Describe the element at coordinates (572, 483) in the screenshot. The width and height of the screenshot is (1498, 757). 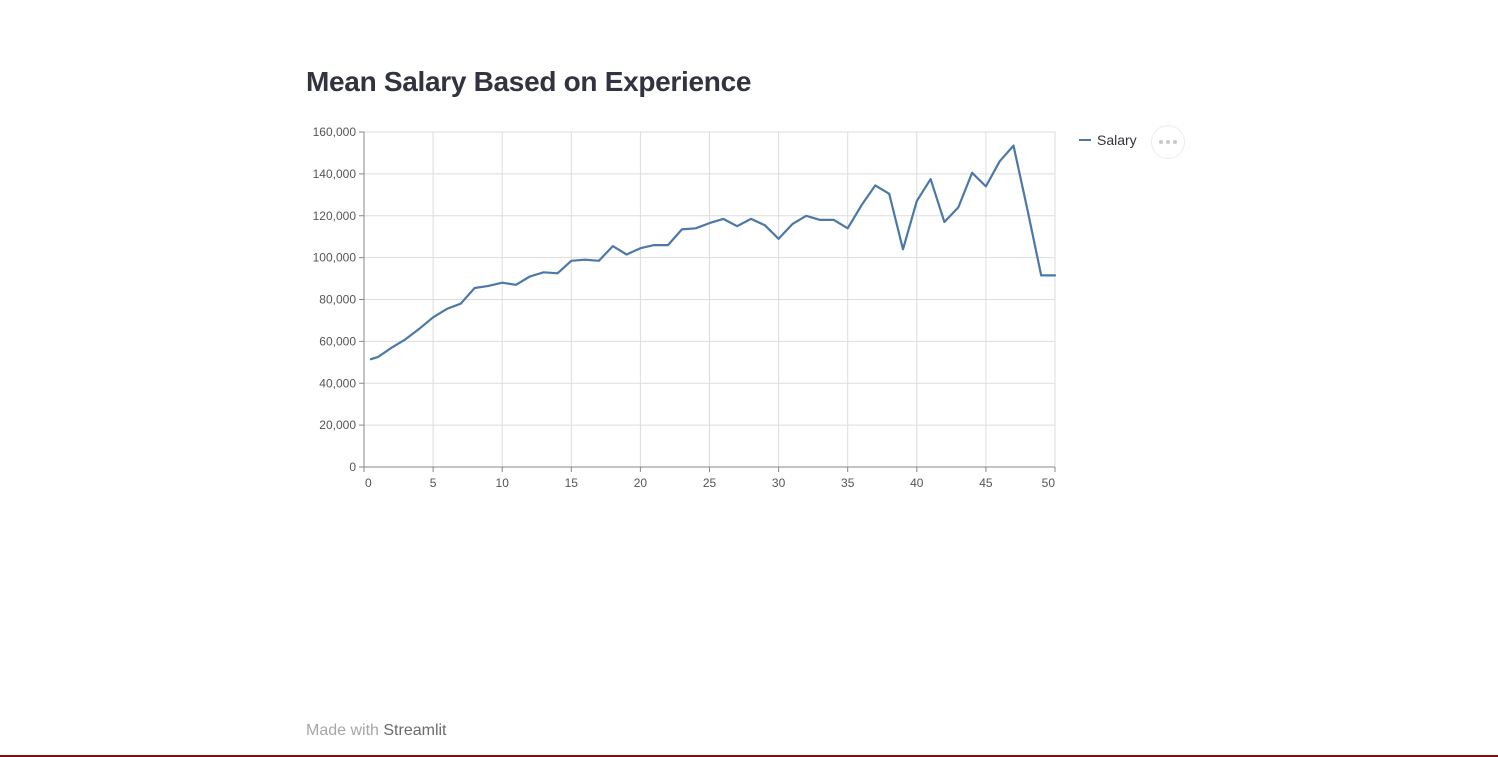
I see `x-tick-label: 15` at that location.